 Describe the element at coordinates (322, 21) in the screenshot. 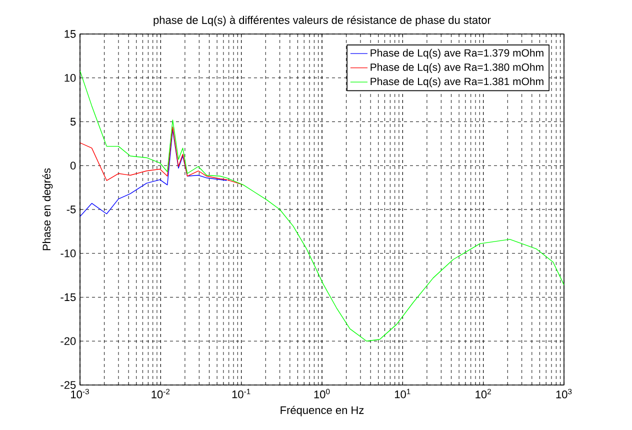

I see `chart-title: phase de Lq(s) à différentes valeurs de résistance de phase du stator` at that location.